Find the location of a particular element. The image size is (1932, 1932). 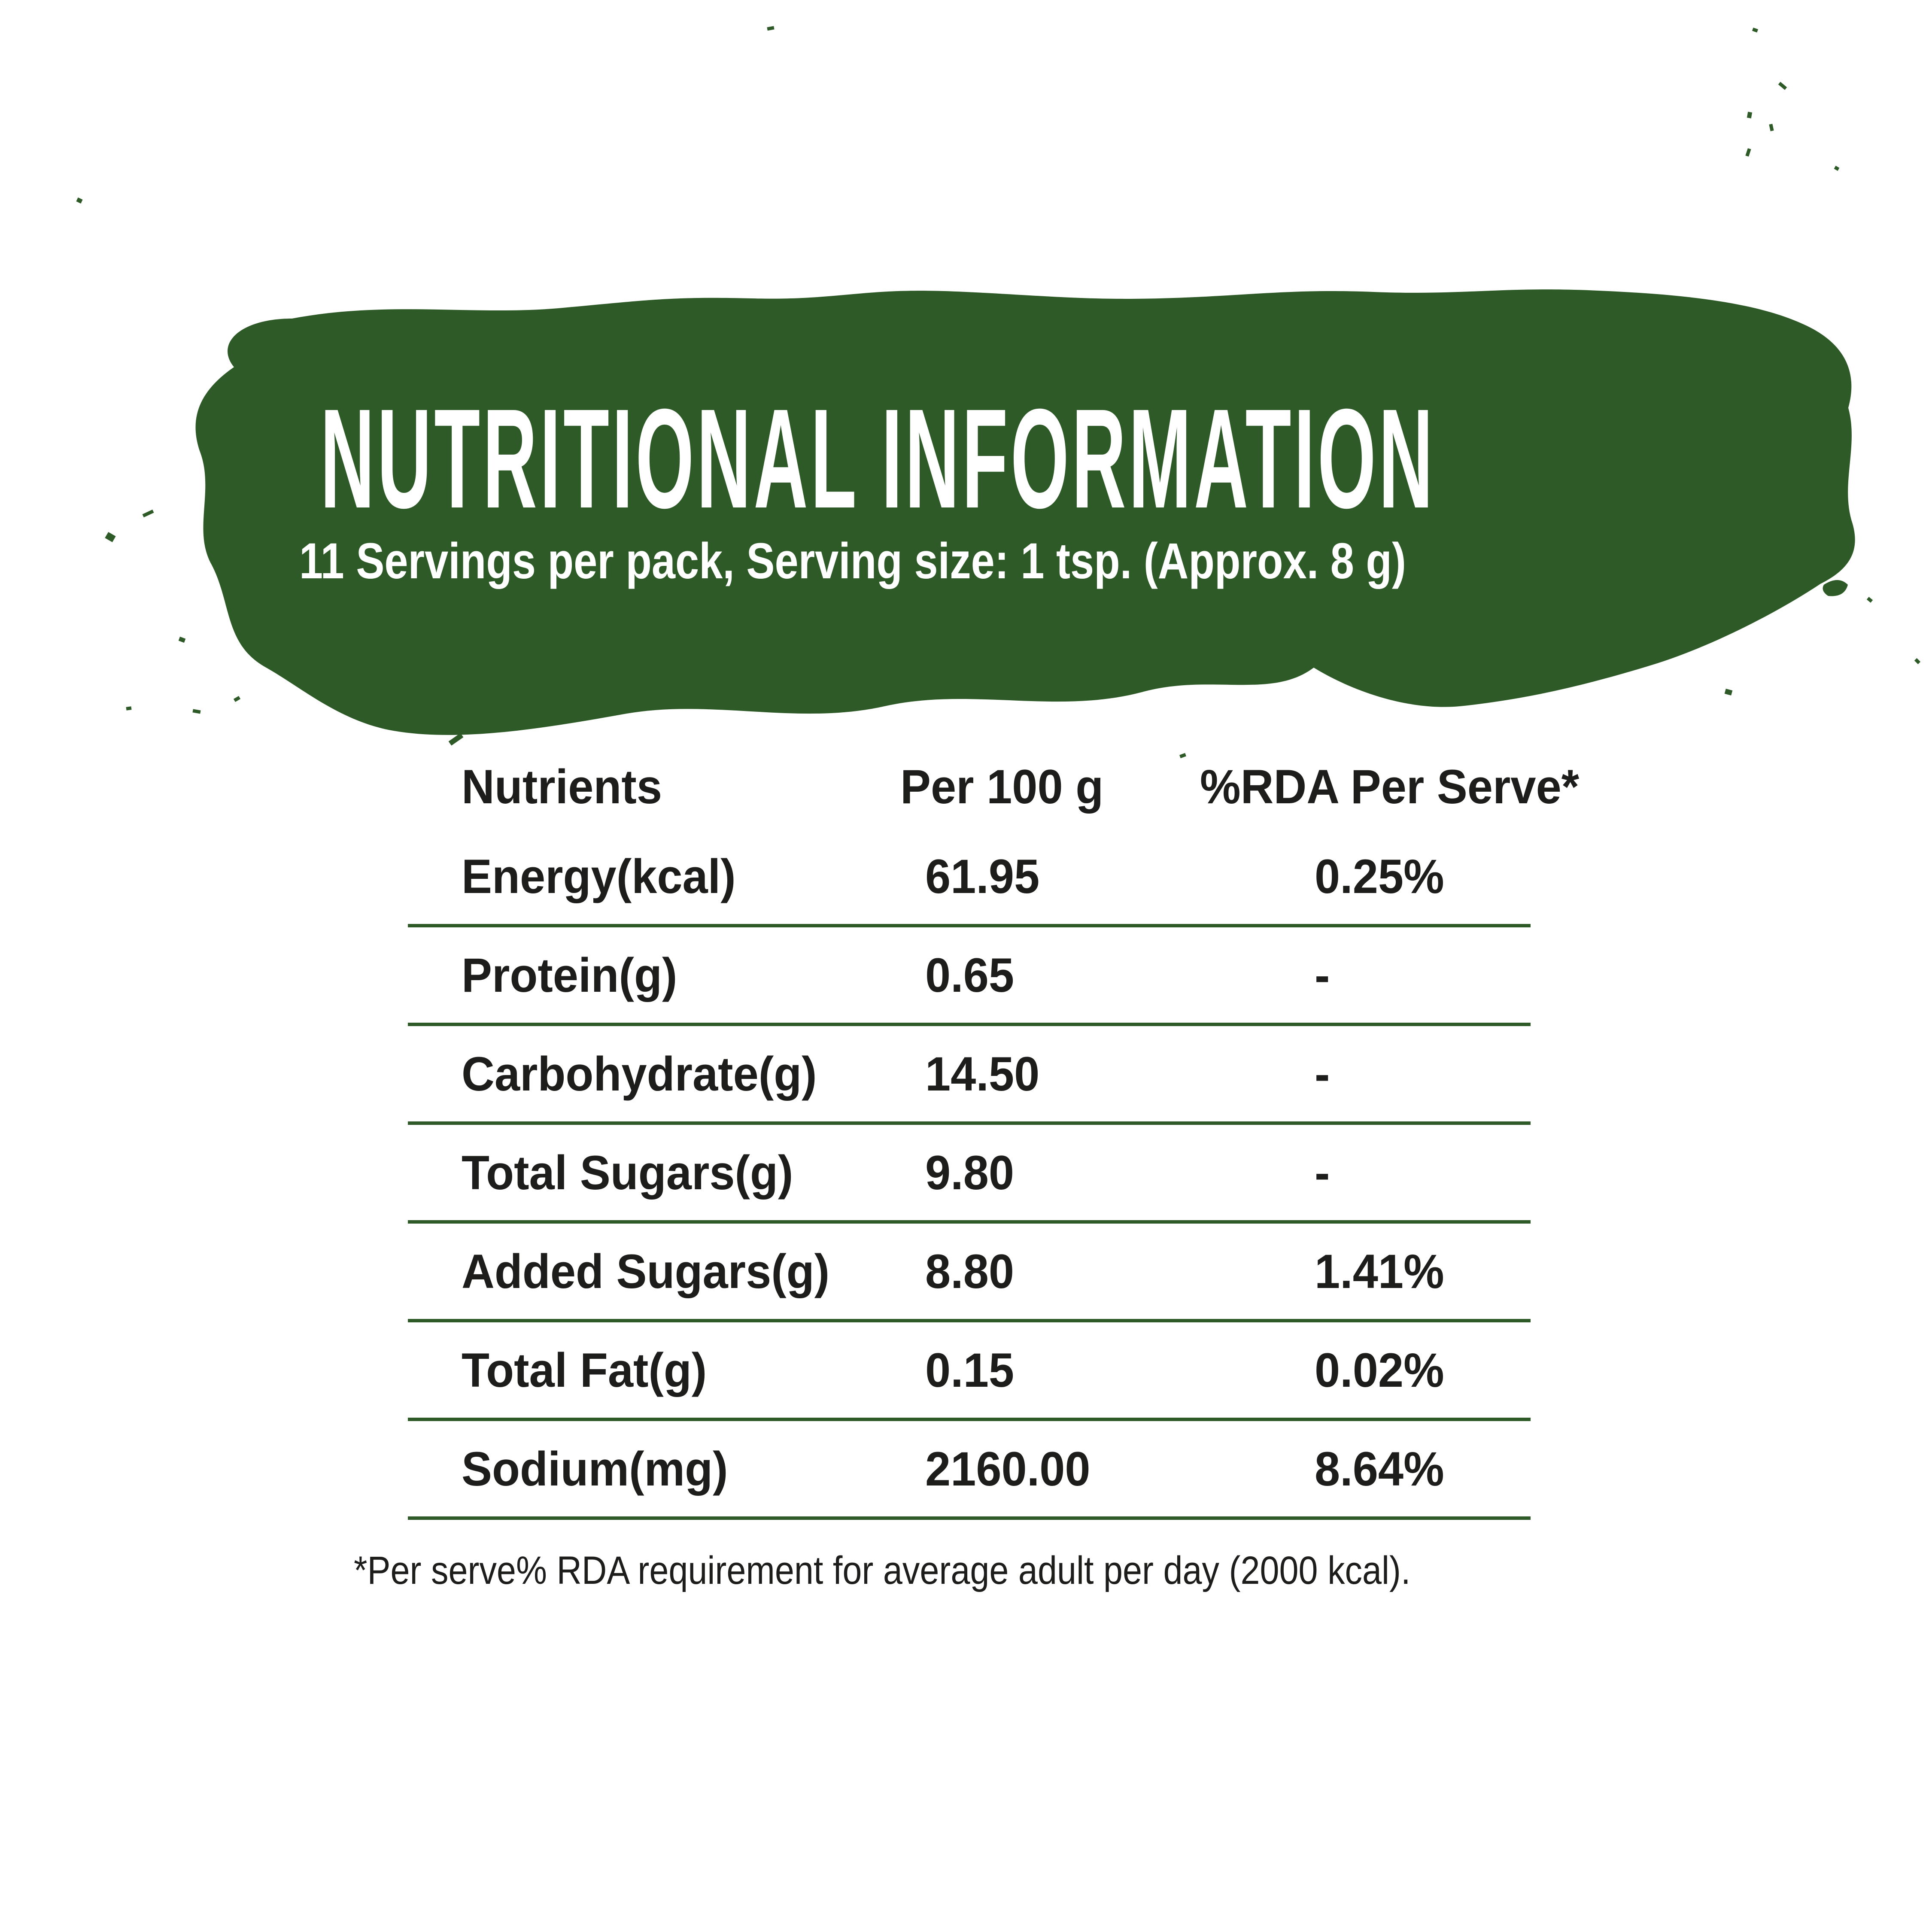

table-row-total-sugars: Total Sugars(g) 9.80 - is located at coordinates (969, 1174).